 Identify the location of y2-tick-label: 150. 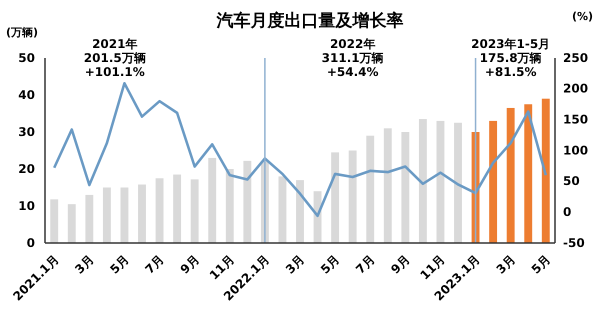
(575, 119).